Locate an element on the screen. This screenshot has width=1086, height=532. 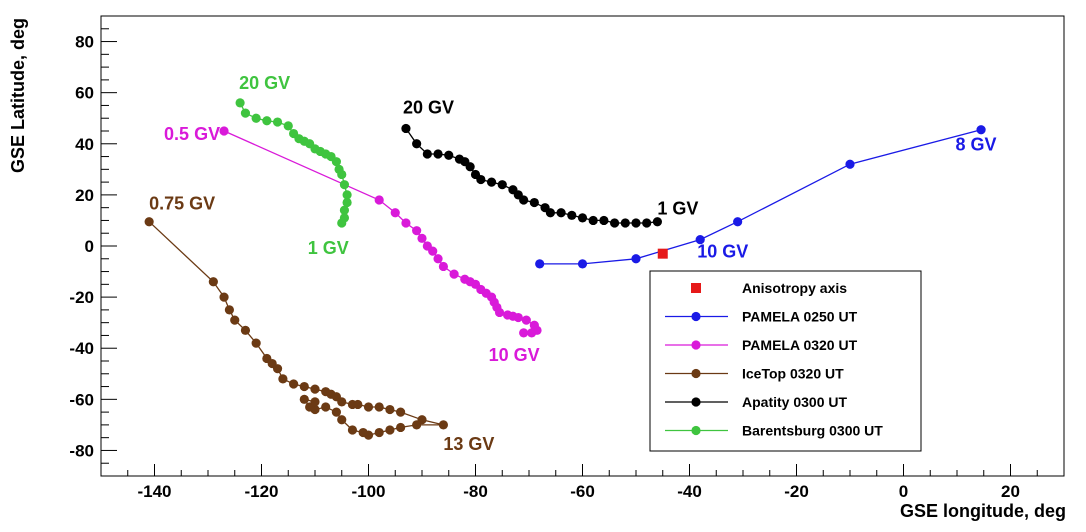
legend-label: IceTop 0320 UT is located at coordinates (793, 374).